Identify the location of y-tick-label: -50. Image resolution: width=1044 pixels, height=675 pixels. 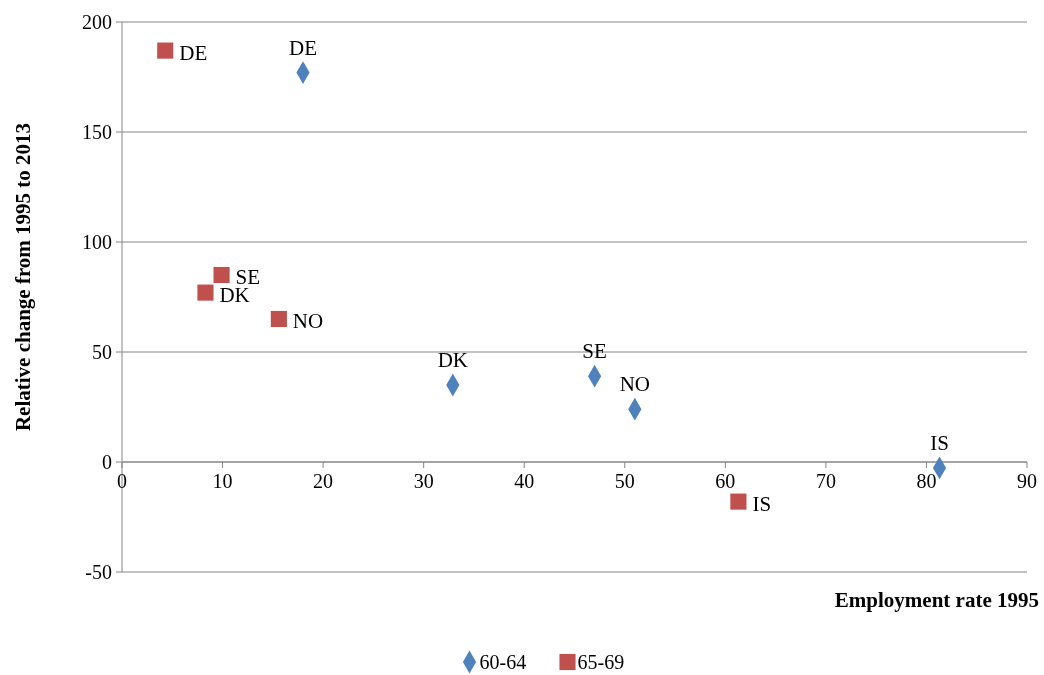
(98, 572).